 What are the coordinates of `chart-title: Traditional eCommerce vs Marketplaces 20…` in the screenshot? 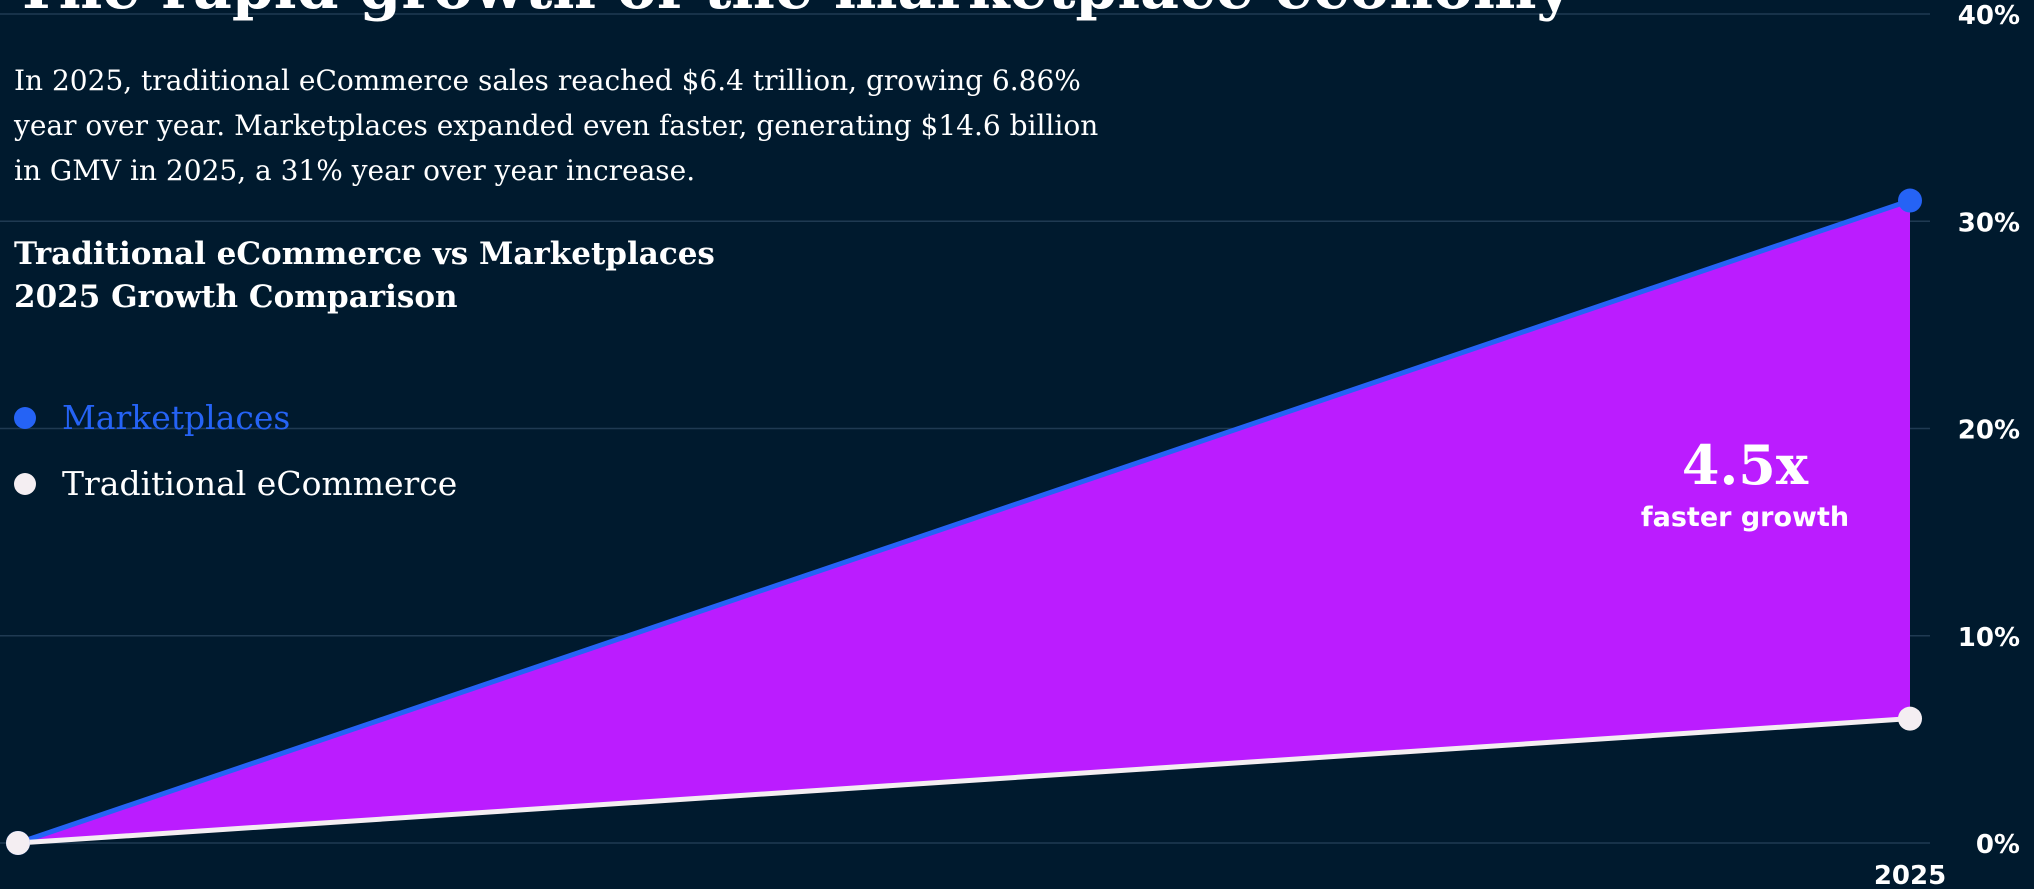 It's located at (364, 276).